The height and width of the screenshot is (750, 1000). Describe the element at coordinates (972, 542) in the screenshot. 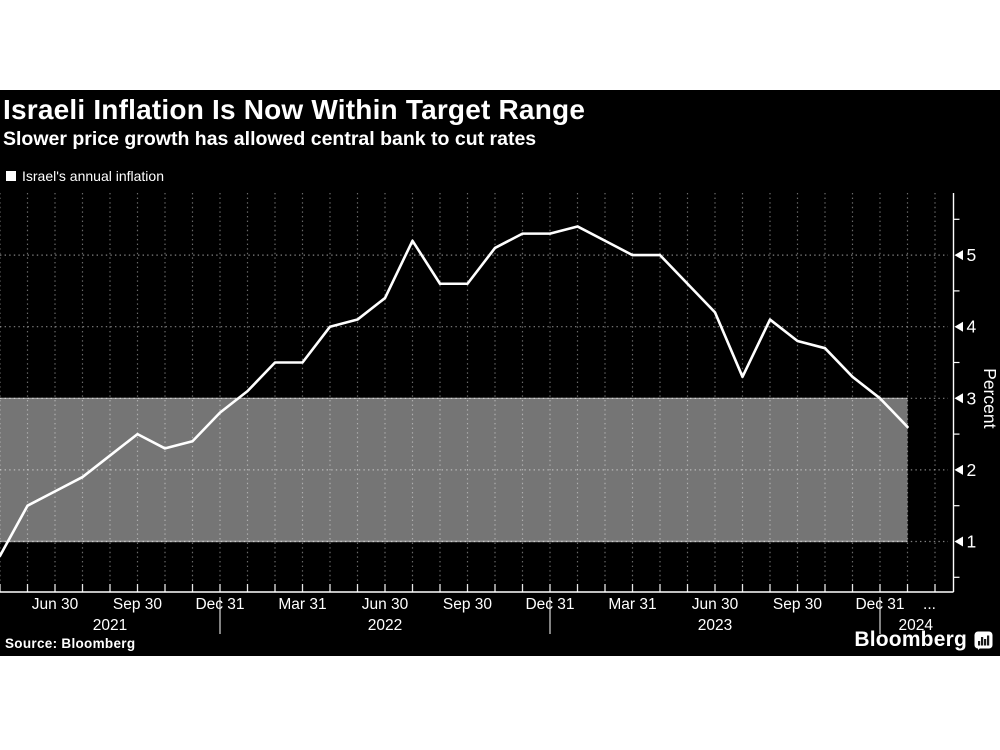

I see `svg-text: 1` at that location.